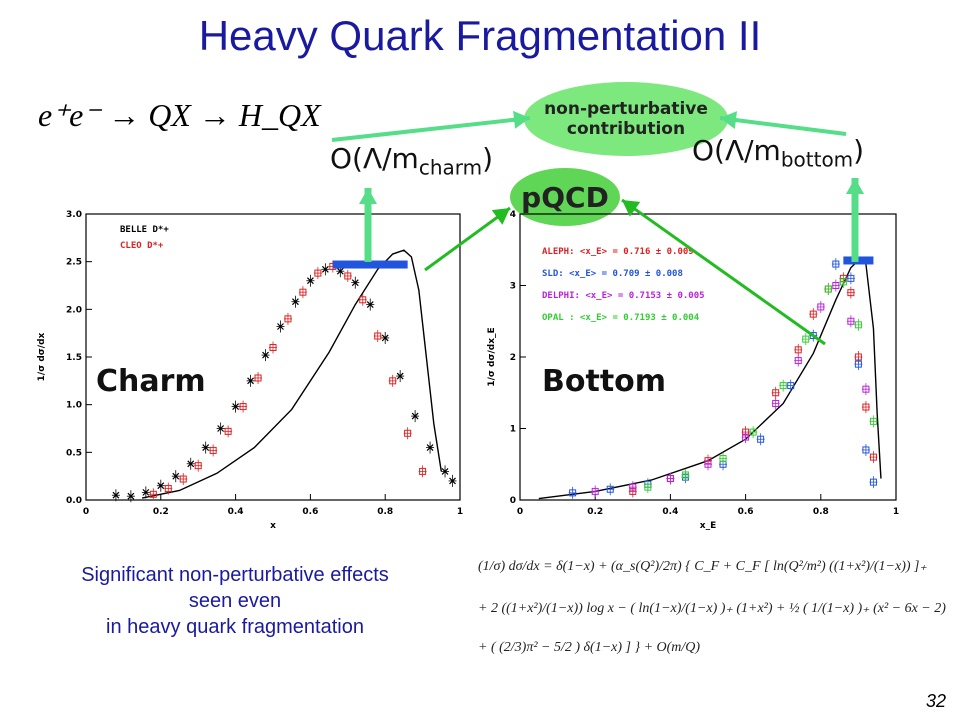  Describe the element at coordinates (450, 167) in the screenshot. I see `order-charm-sub: charm` at that location.